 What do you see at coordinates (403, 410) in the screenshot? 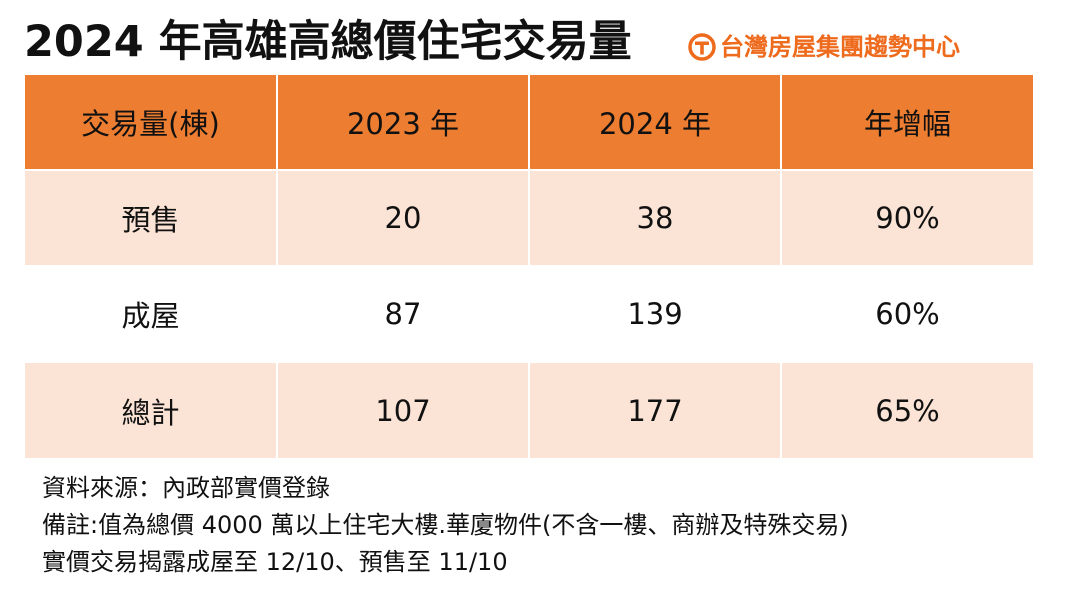
I see `cell-2023: 107` at bounding box center [403, 410].